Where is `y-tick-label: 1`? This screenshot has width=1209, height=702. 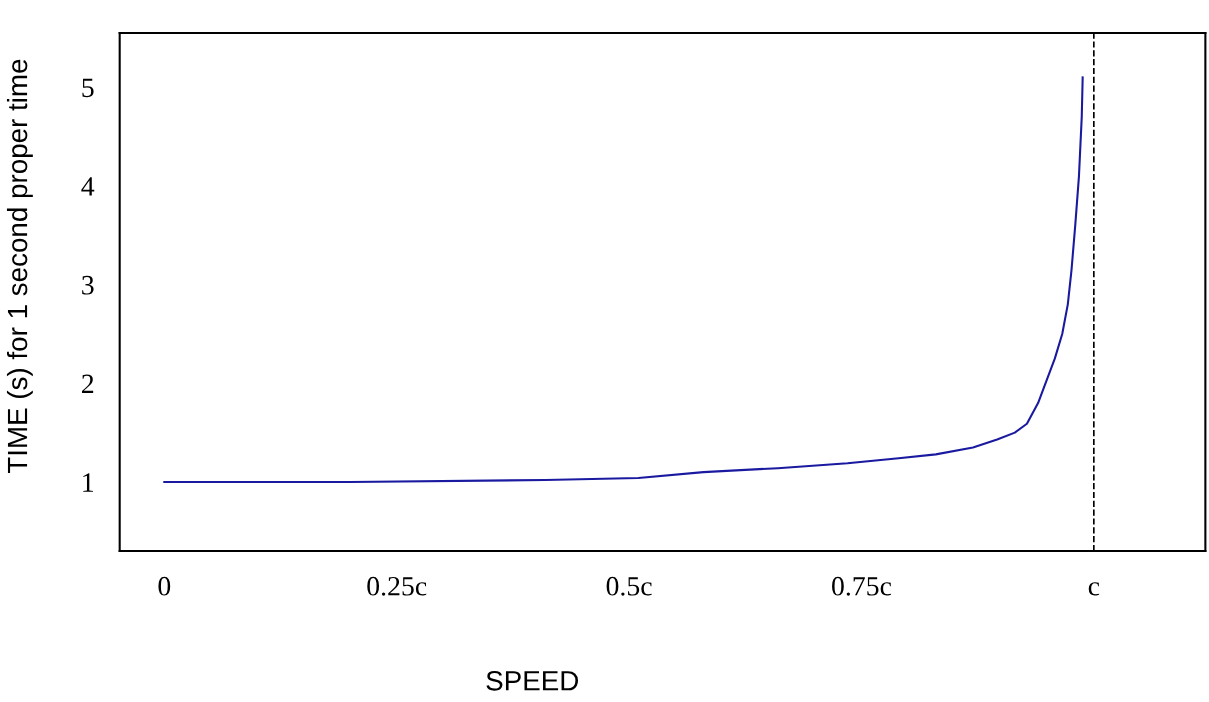 y-tick-label: 1 is located at coordinates (88, 482).